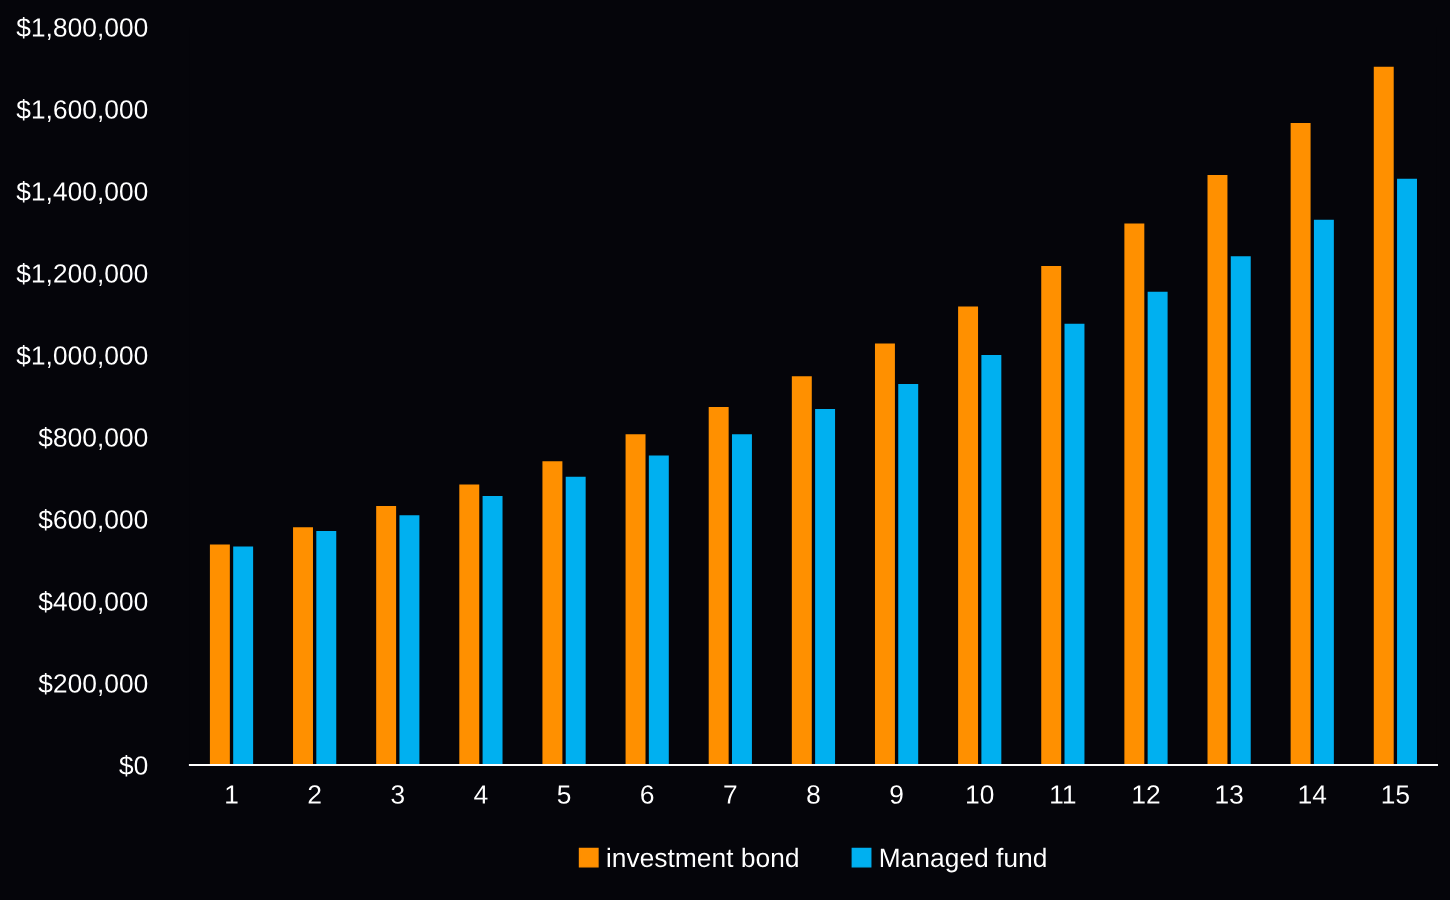  What do you see at coordinates (896, 794) in the screenshot?
I see `x-tick-label: 9` at bounding box center [896, 794].